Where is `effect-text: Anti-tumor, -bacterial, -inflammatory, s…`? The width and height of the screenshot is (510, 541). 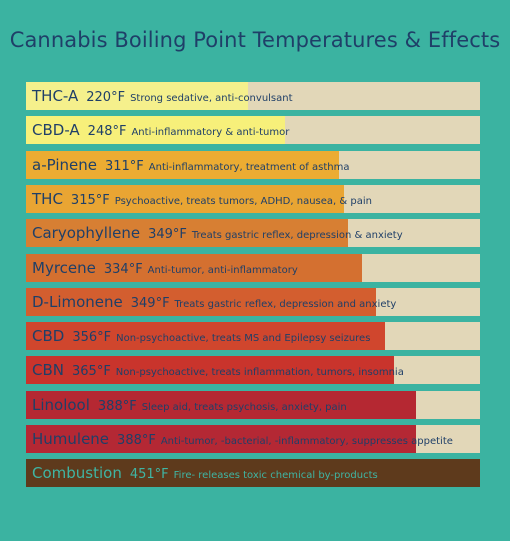
effect-text: Anti-tumor, -bacterial, -inflammatory, s… is located at coordinates (306, 441).